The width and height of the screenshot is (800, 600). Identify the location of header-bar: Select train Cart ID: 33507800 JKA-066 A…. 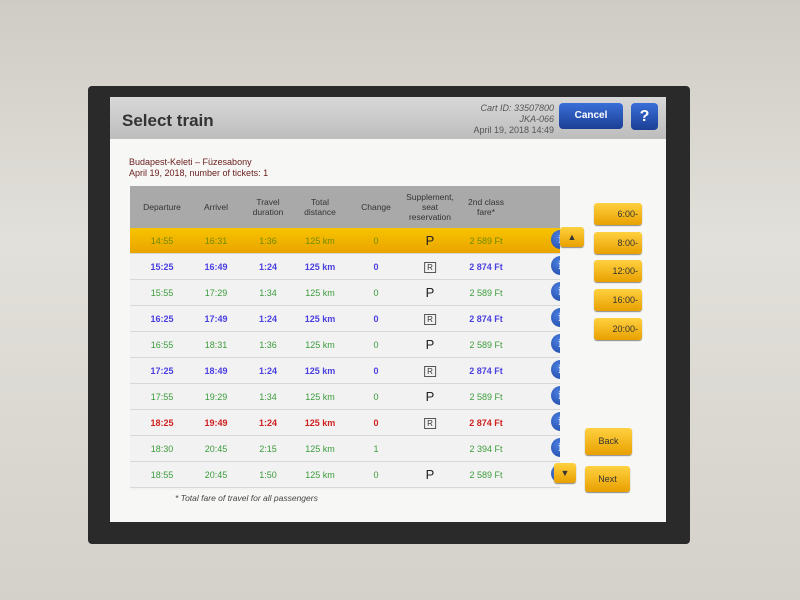
(388, 118).